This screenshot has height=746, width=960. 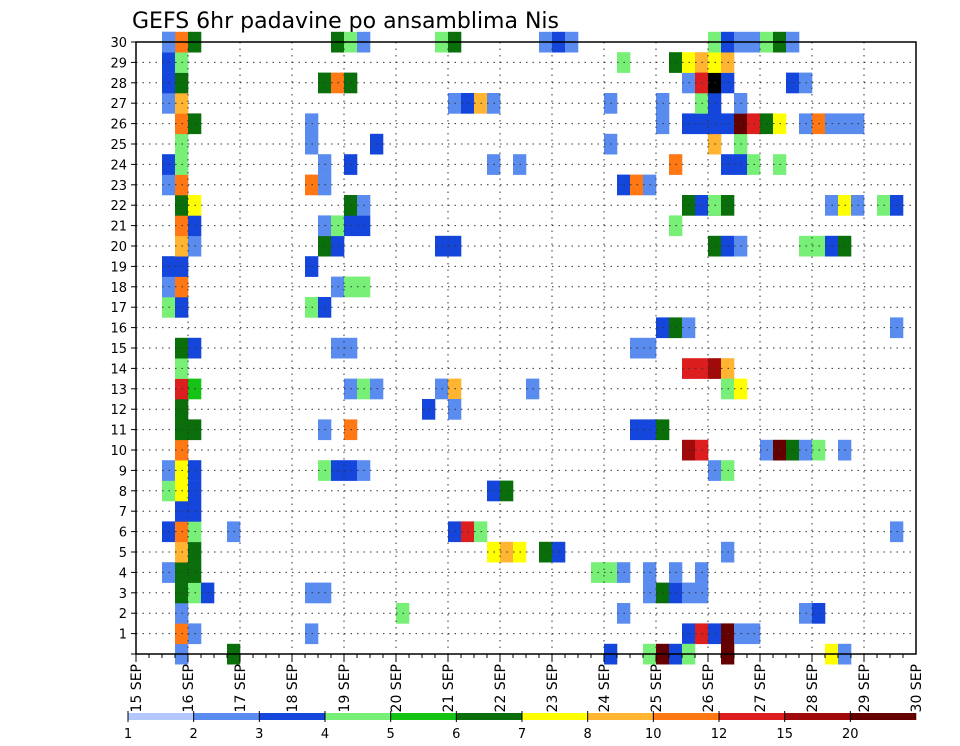 I want to click on y-tick-label: 30, so click(x=118, y=43).